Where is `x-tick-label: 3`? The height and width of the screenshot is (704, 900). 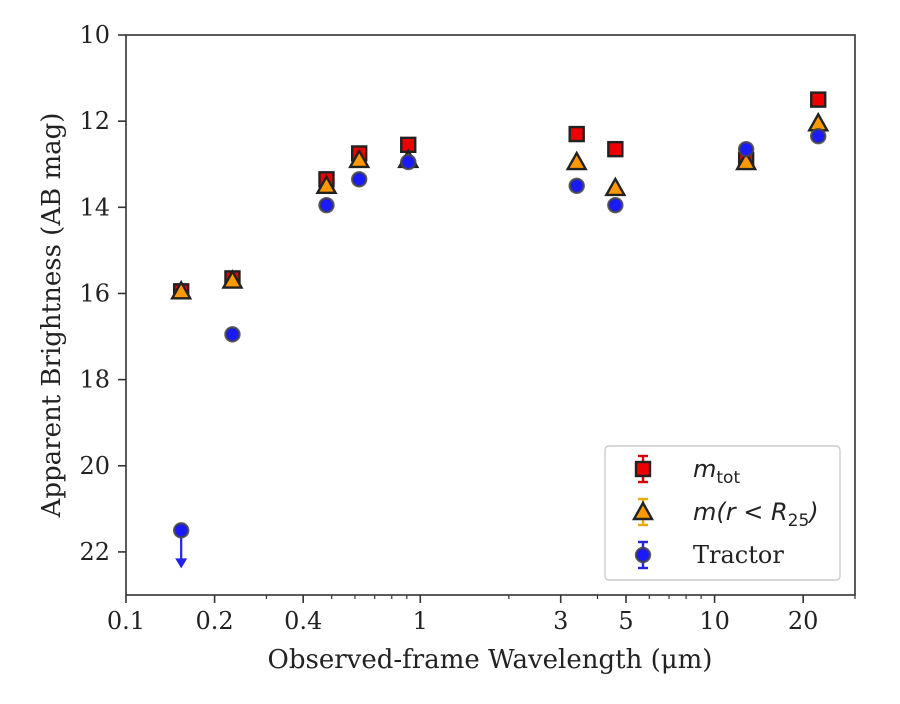
x-tick-label: 3 is located at coordinates (560, 621).